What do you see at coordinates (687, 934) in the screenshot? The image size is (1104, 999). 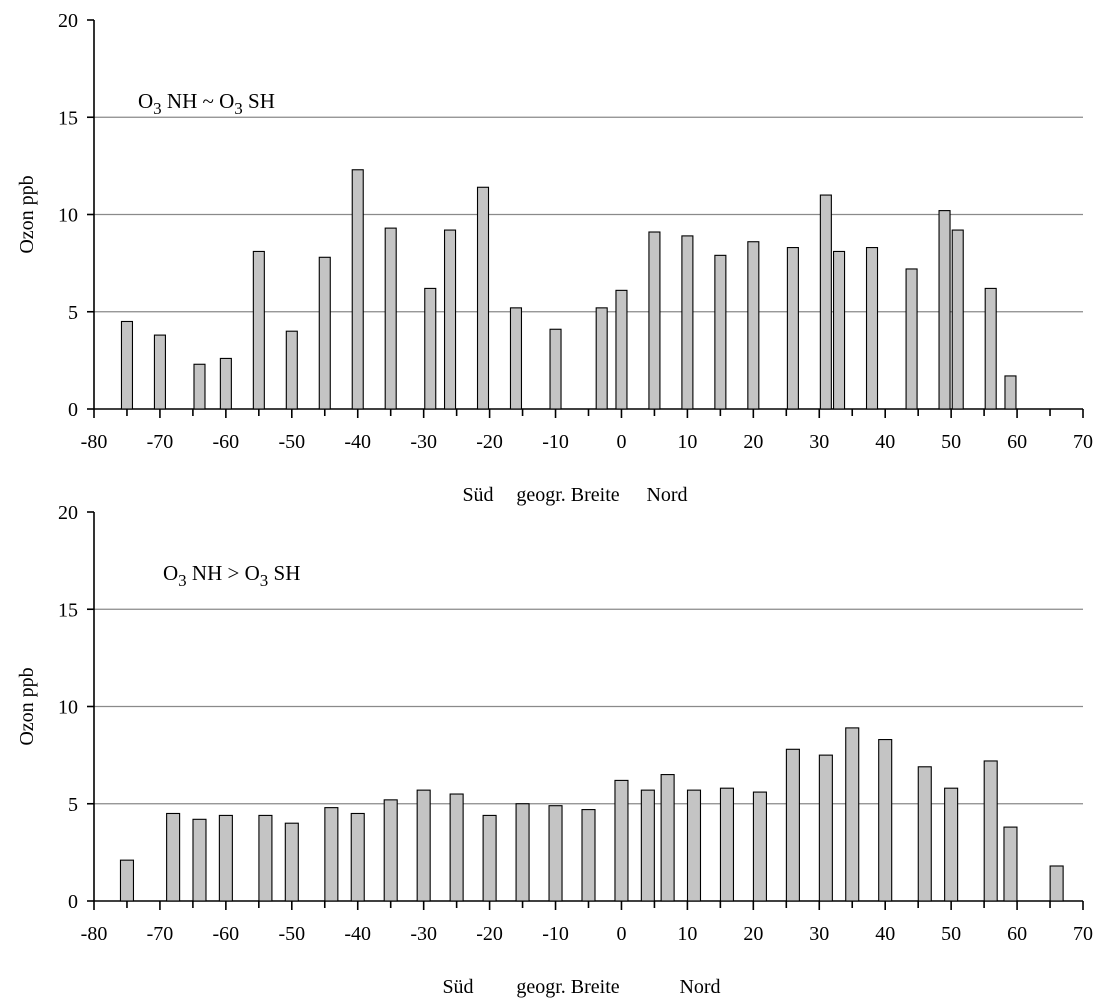 I see `bottom-x-tick-label: 10` at bounding box center [687, 934].